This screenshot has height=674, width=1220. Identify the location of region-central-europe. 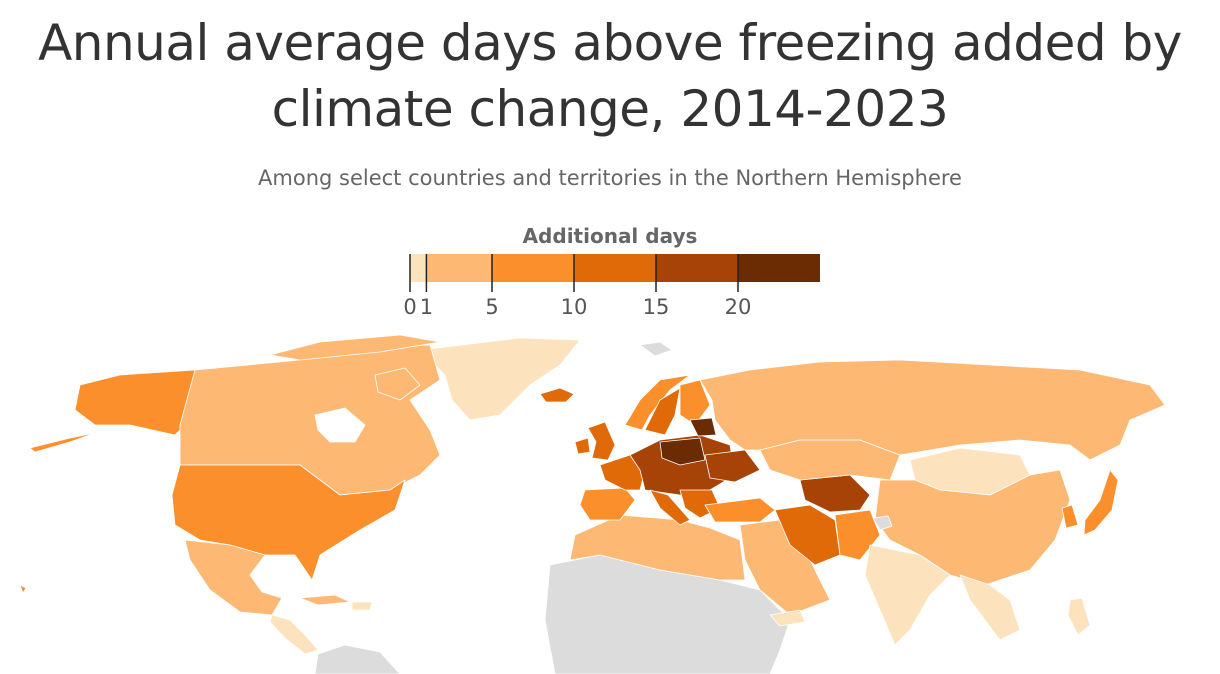
(682, 465).